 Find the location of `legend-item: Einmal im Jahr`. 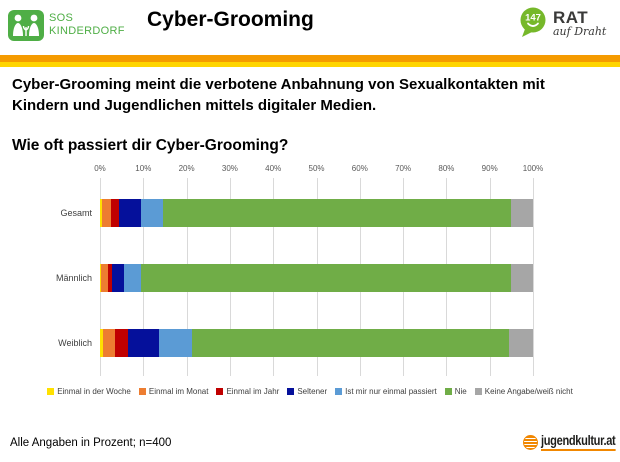

legend-item: Einmal im Jahr is located at coordinates (247, 391).